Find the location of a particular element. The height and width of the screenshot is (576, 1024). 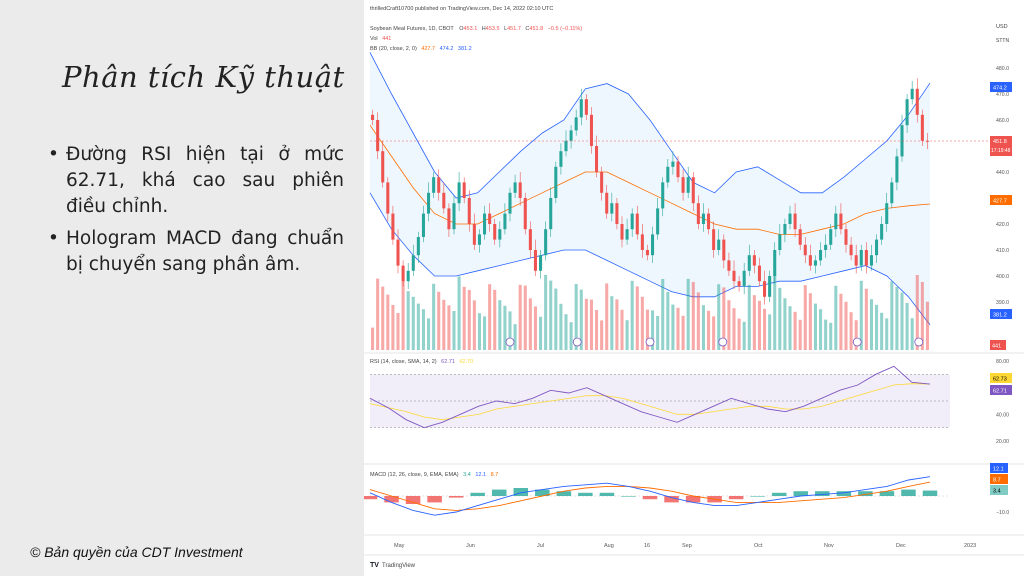

bb-line: BB (20, close, 2, 0) 427.7 474.2 381.2 is located at coordinates (421, 49).